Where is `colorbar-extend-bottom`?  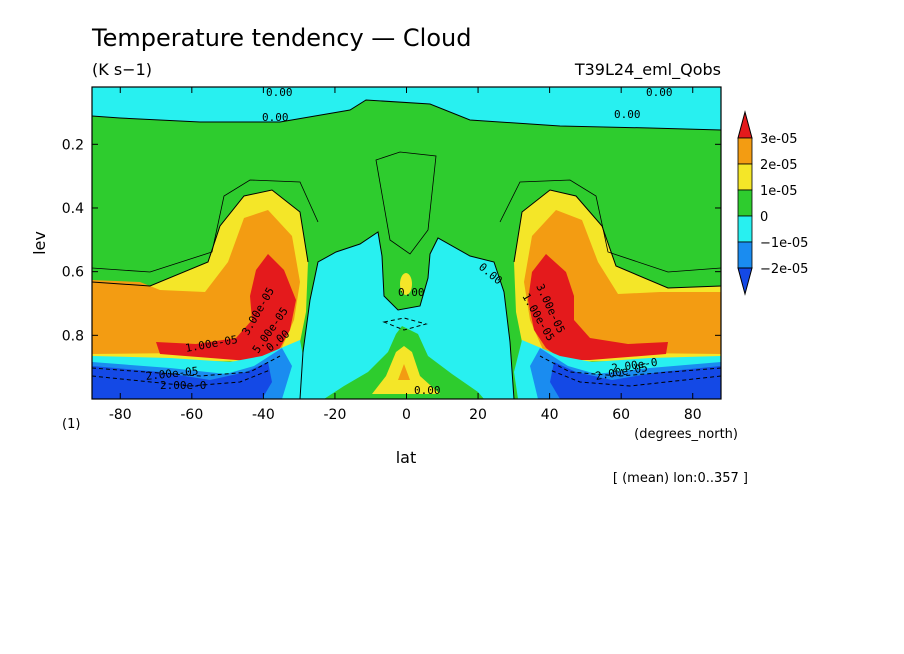
colorbar-extend-bottom is located at coordinates (745, 281).